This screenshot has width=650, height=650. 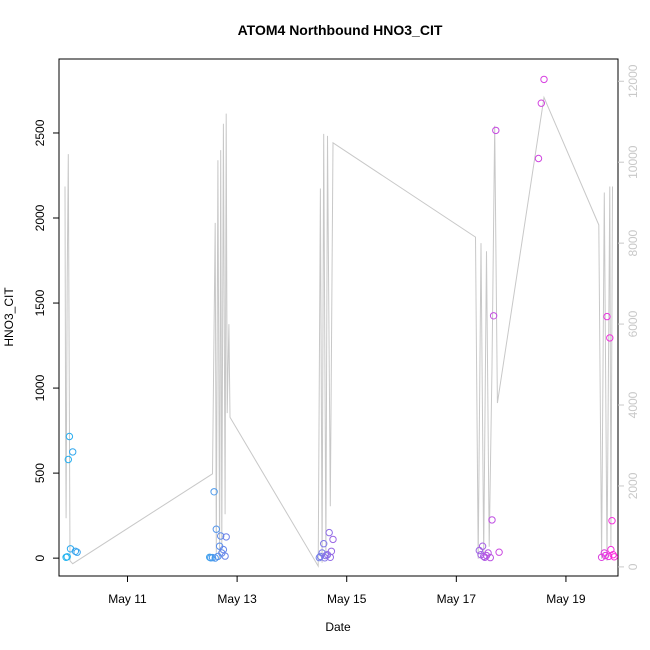 I want to click on y2-tick-label: 0, so click(x=633, y=566).